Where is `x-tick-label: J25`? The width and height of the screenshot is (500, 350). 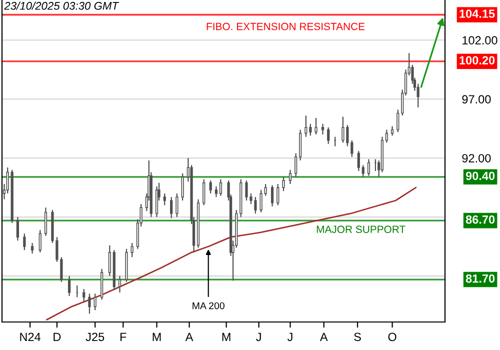 x-tick-label: J25 is located at coordinates (95, 337).